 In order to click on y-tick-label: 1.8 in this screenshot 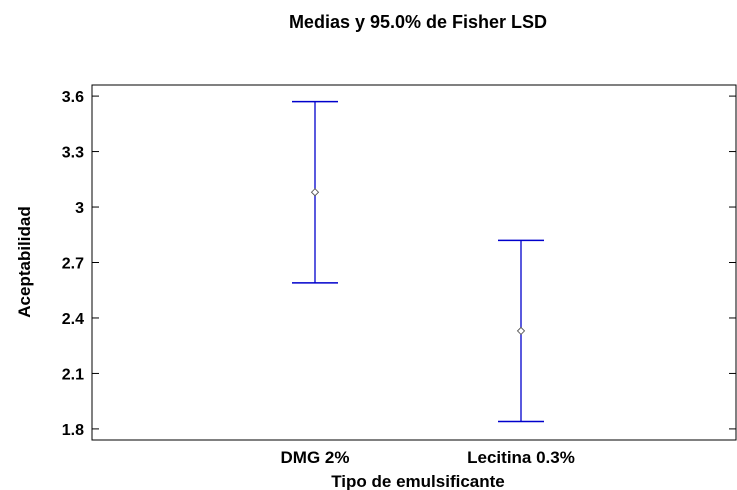, I will do `click(73, 430)`.